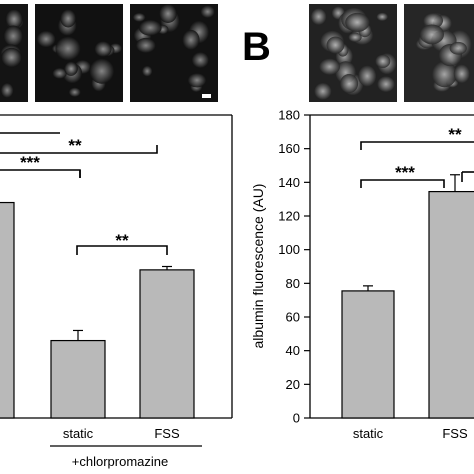  I want to click on significance-brackets-b: *** **, so click(417, 156).